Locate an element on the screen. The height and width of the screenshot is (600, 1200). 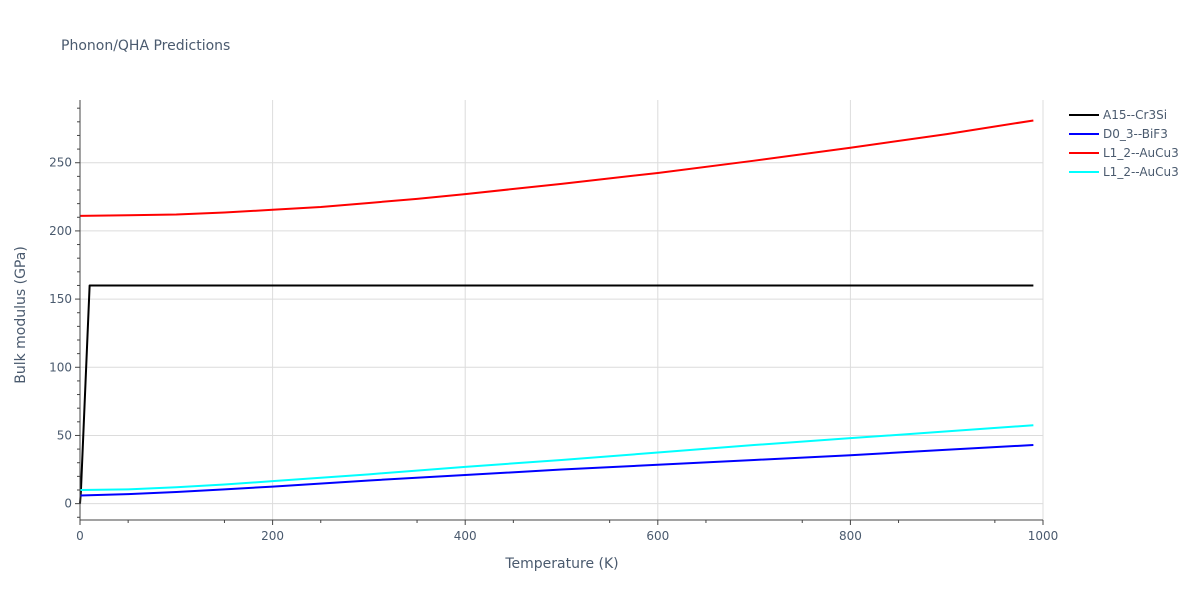
y-tick-label: 100 is located at coordinates (60, 367).